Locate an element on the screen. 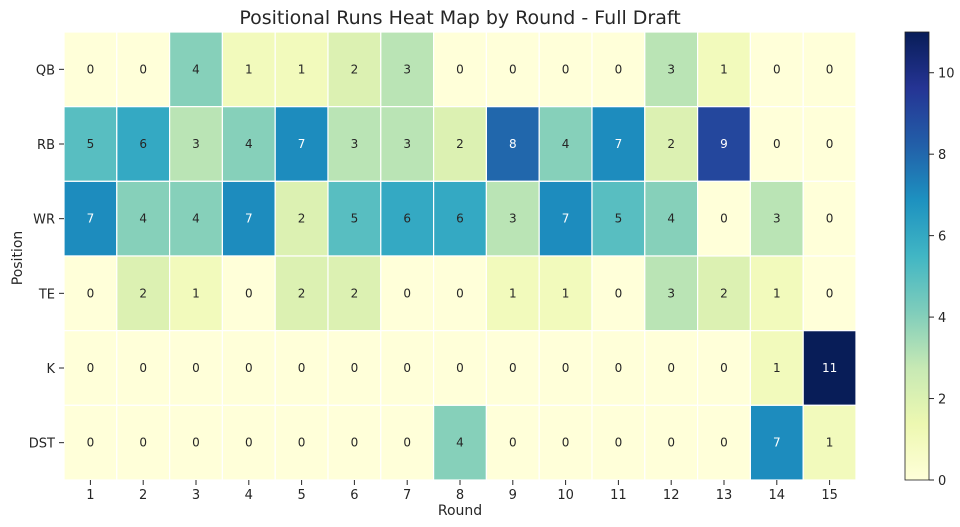 Image resolution: width=960 pixels, height=527 pixels. colorbar-tick-label: 4 is located at coordinates (942, 318).